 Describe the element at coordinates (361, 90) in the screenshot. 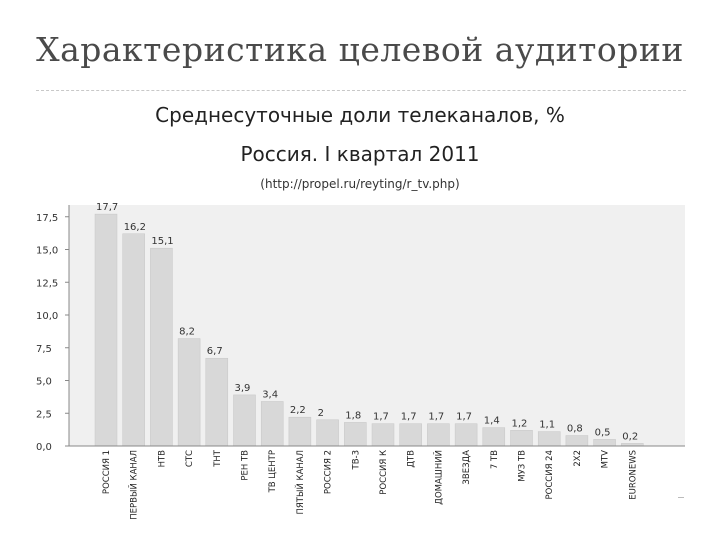

I see `title-divider` at that location.